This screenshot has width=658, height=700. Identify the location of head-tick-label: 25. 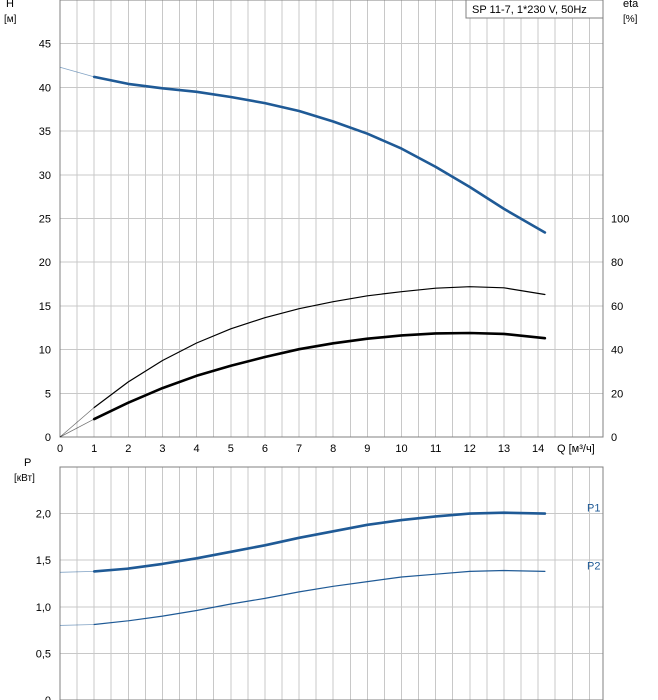
(45, 220).